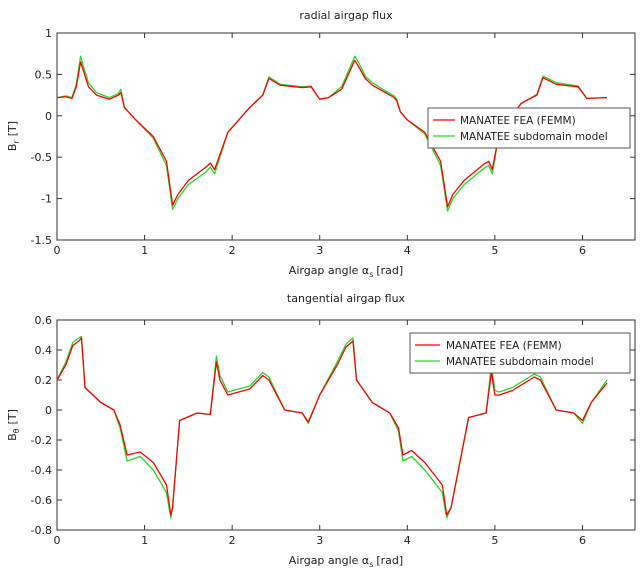  Describe the element at coordinates (41, 500) in the screenshot. I see `y-tick-label: -0.6` at that location.